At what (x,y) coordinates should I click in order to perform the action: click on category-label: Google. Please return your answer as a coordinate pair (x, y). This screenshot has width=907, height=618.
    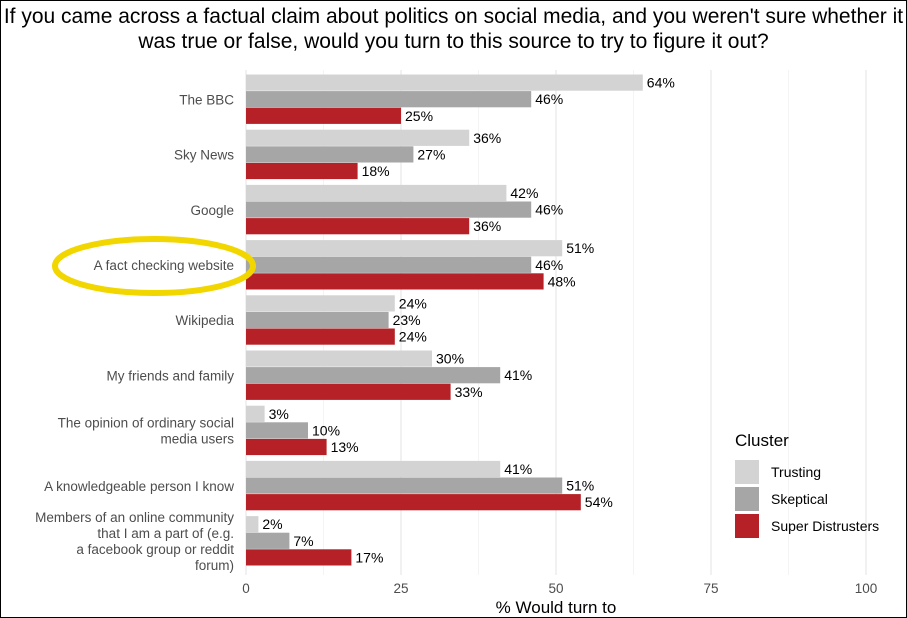
    Looking at the image, I should click on (212, 210).